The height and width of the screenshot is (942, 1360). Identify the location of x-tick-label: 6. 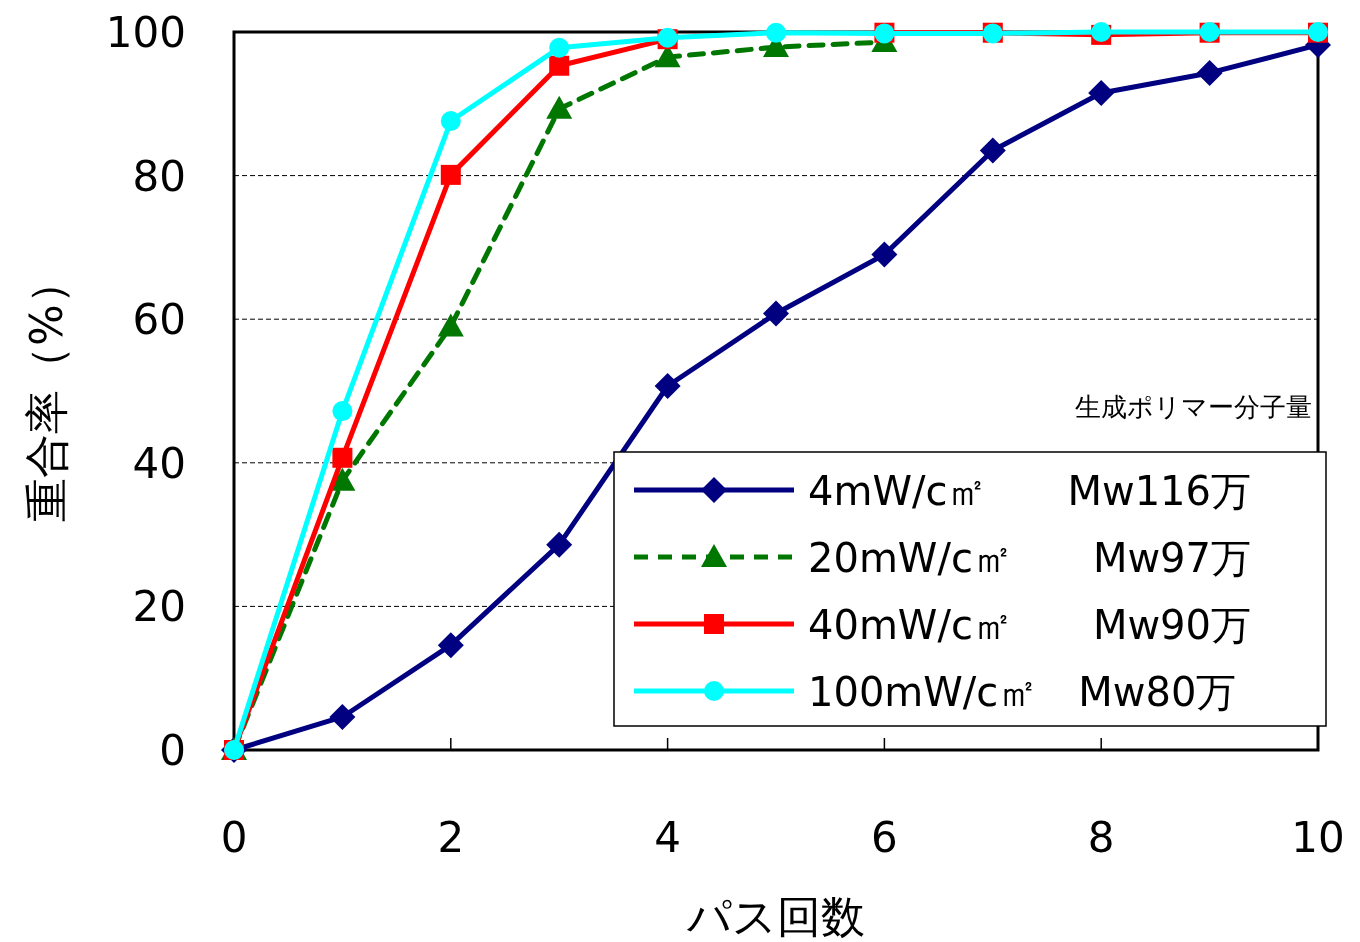
(884, 837).